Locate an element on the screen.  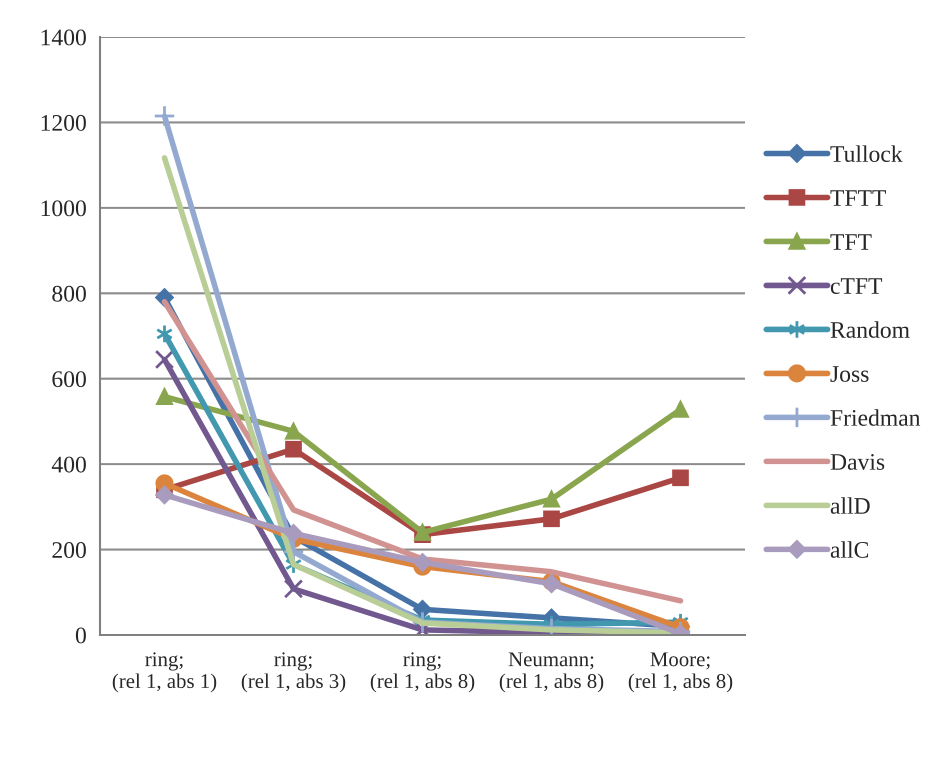
y-tick-label: 0 is located at coordinates (81, 635).